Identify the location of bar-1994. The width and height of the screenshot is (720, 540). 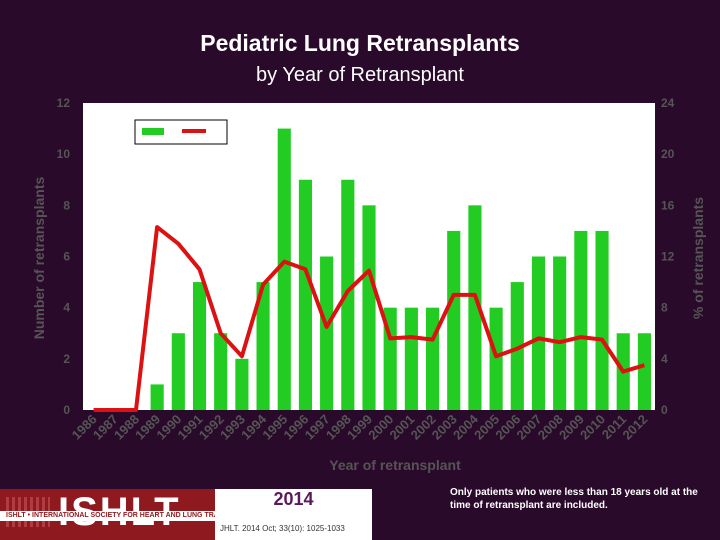
(263, 346).